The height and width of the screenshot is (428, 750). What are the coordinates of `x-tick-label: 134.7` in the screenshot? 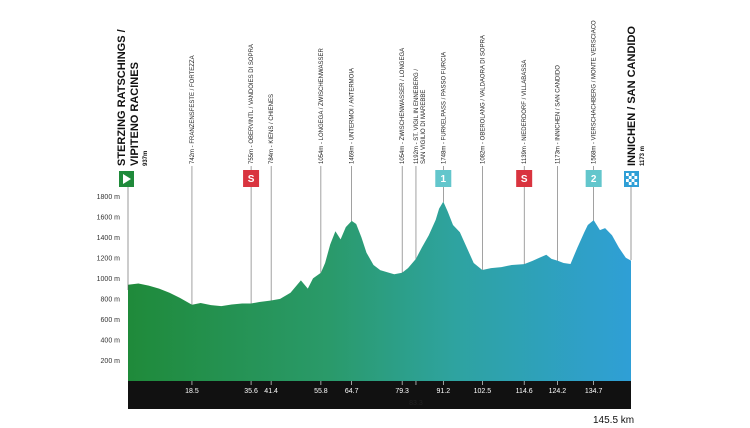 It's located at (594, 391).